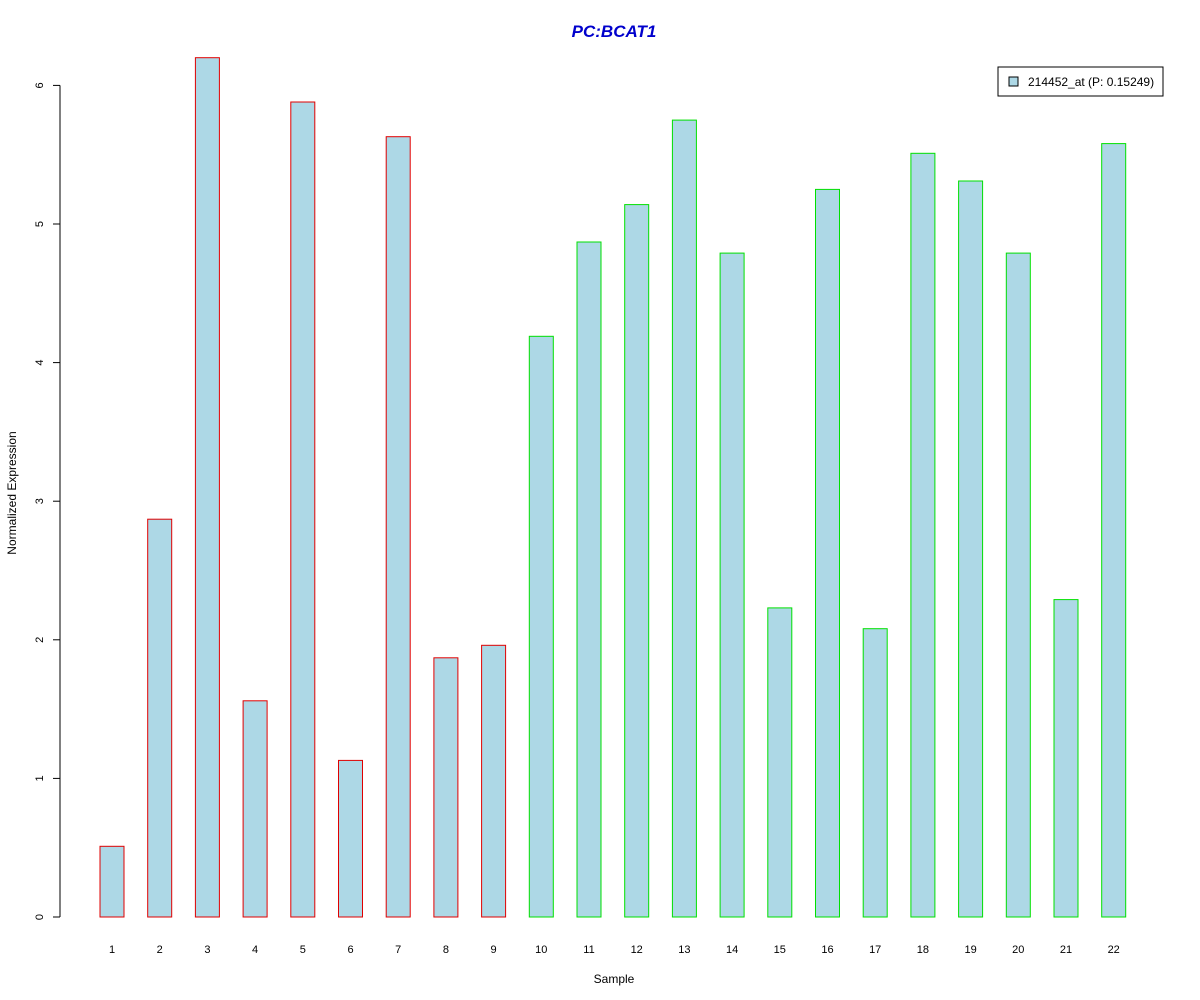  I want to click on x-tick-label: 2, so click(160, 950).